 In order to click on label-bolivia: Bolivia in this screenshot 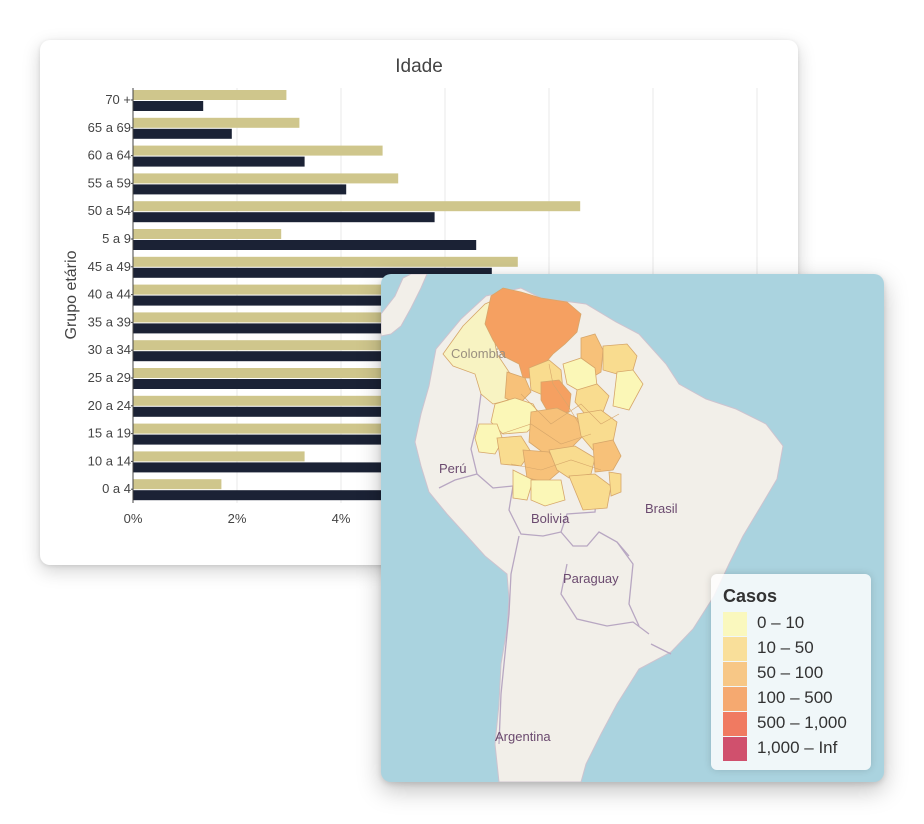, I will do `click(550, 518)`.